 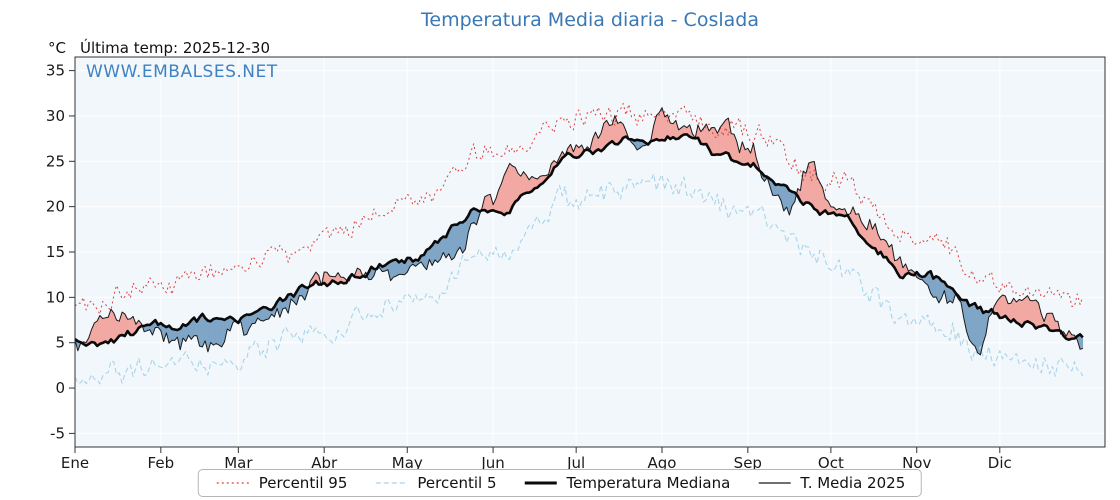 What do you see at coordinates (238, 463) in the screenshot?
I see `x-tick-label: Mar` at bounding box center [238, 463].